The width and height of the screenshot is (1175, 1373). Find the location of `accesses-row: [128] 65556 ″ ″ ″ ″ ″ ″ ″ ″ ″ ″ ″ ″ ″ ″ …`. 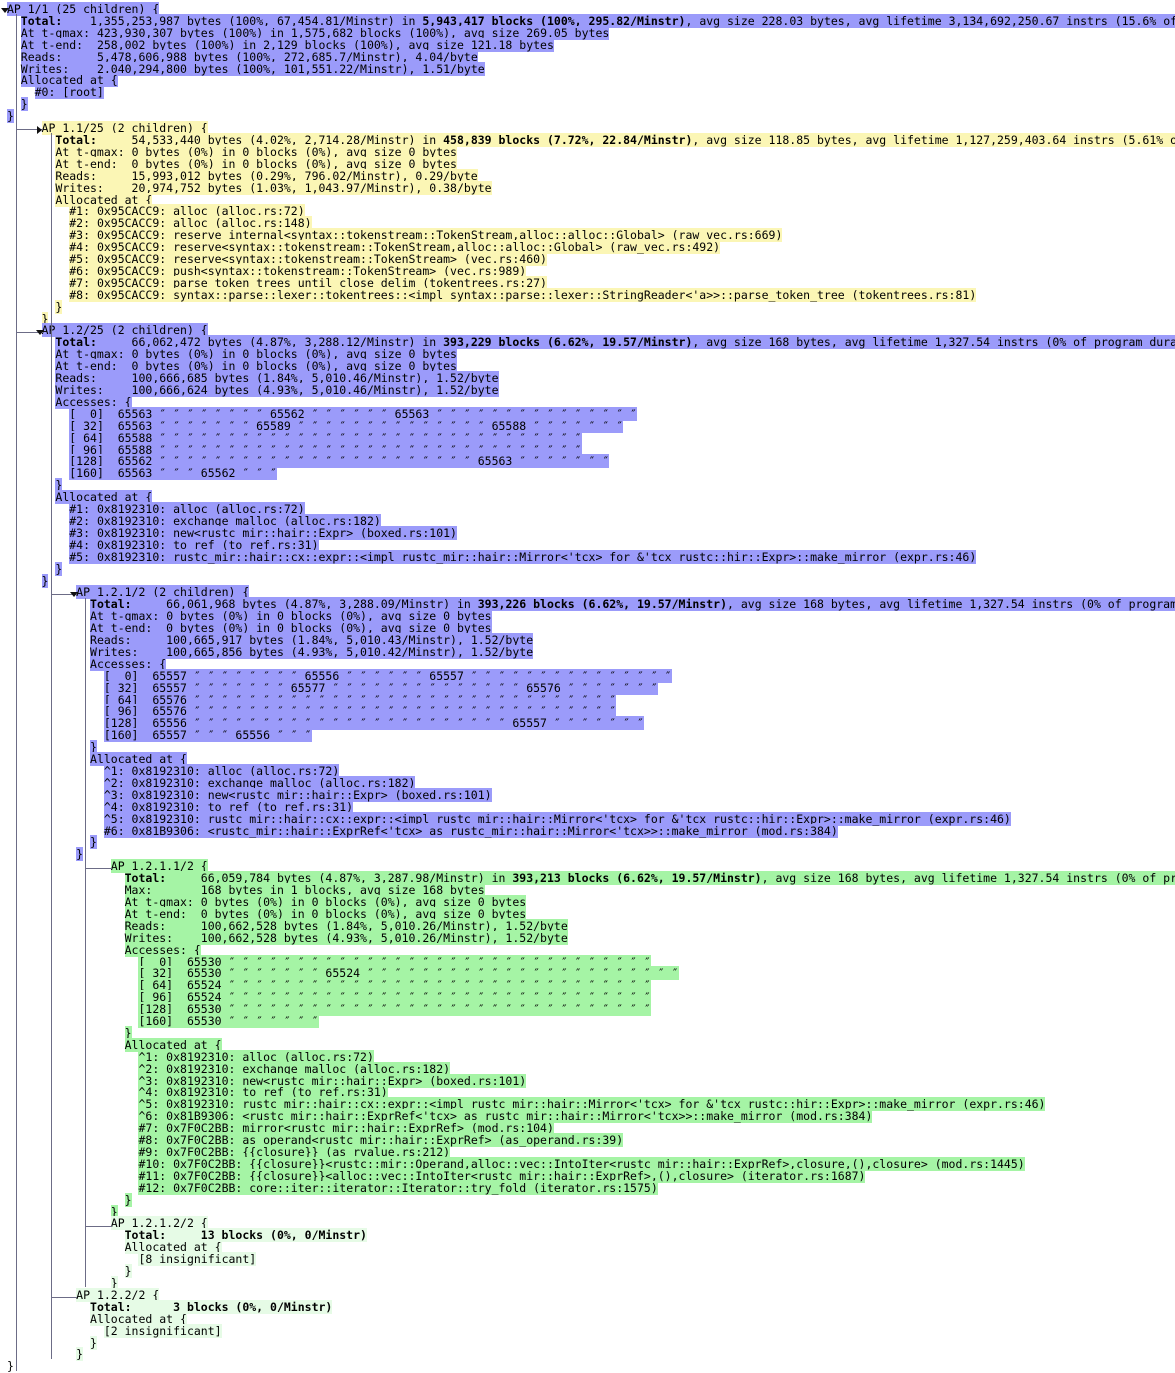

accesses-row: [128] 65556 ″ ″ ″ ″ ″ ″ ″ ″ ″ ″ ″ ″ ″ ″ … is located at coordinates (587, 723).